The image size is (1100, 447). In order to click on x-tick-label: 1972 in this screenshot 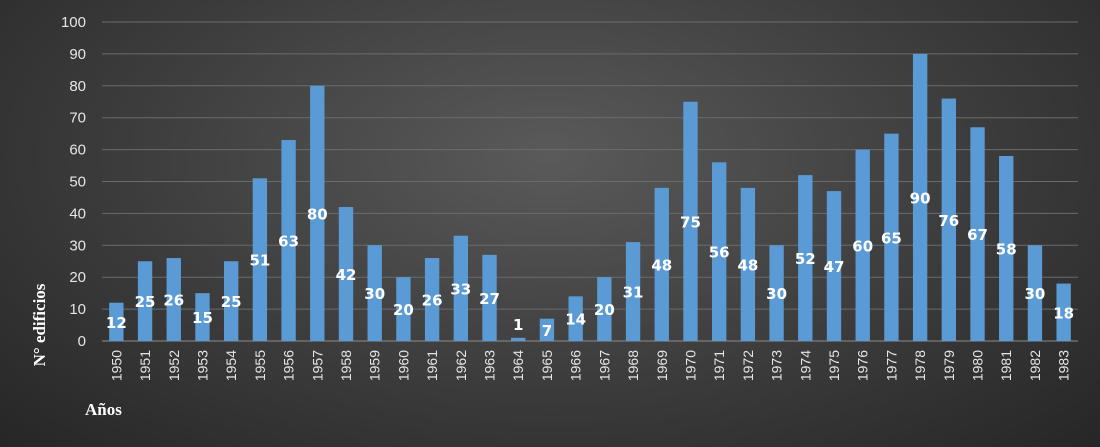, I will do `click(748, 365)`.